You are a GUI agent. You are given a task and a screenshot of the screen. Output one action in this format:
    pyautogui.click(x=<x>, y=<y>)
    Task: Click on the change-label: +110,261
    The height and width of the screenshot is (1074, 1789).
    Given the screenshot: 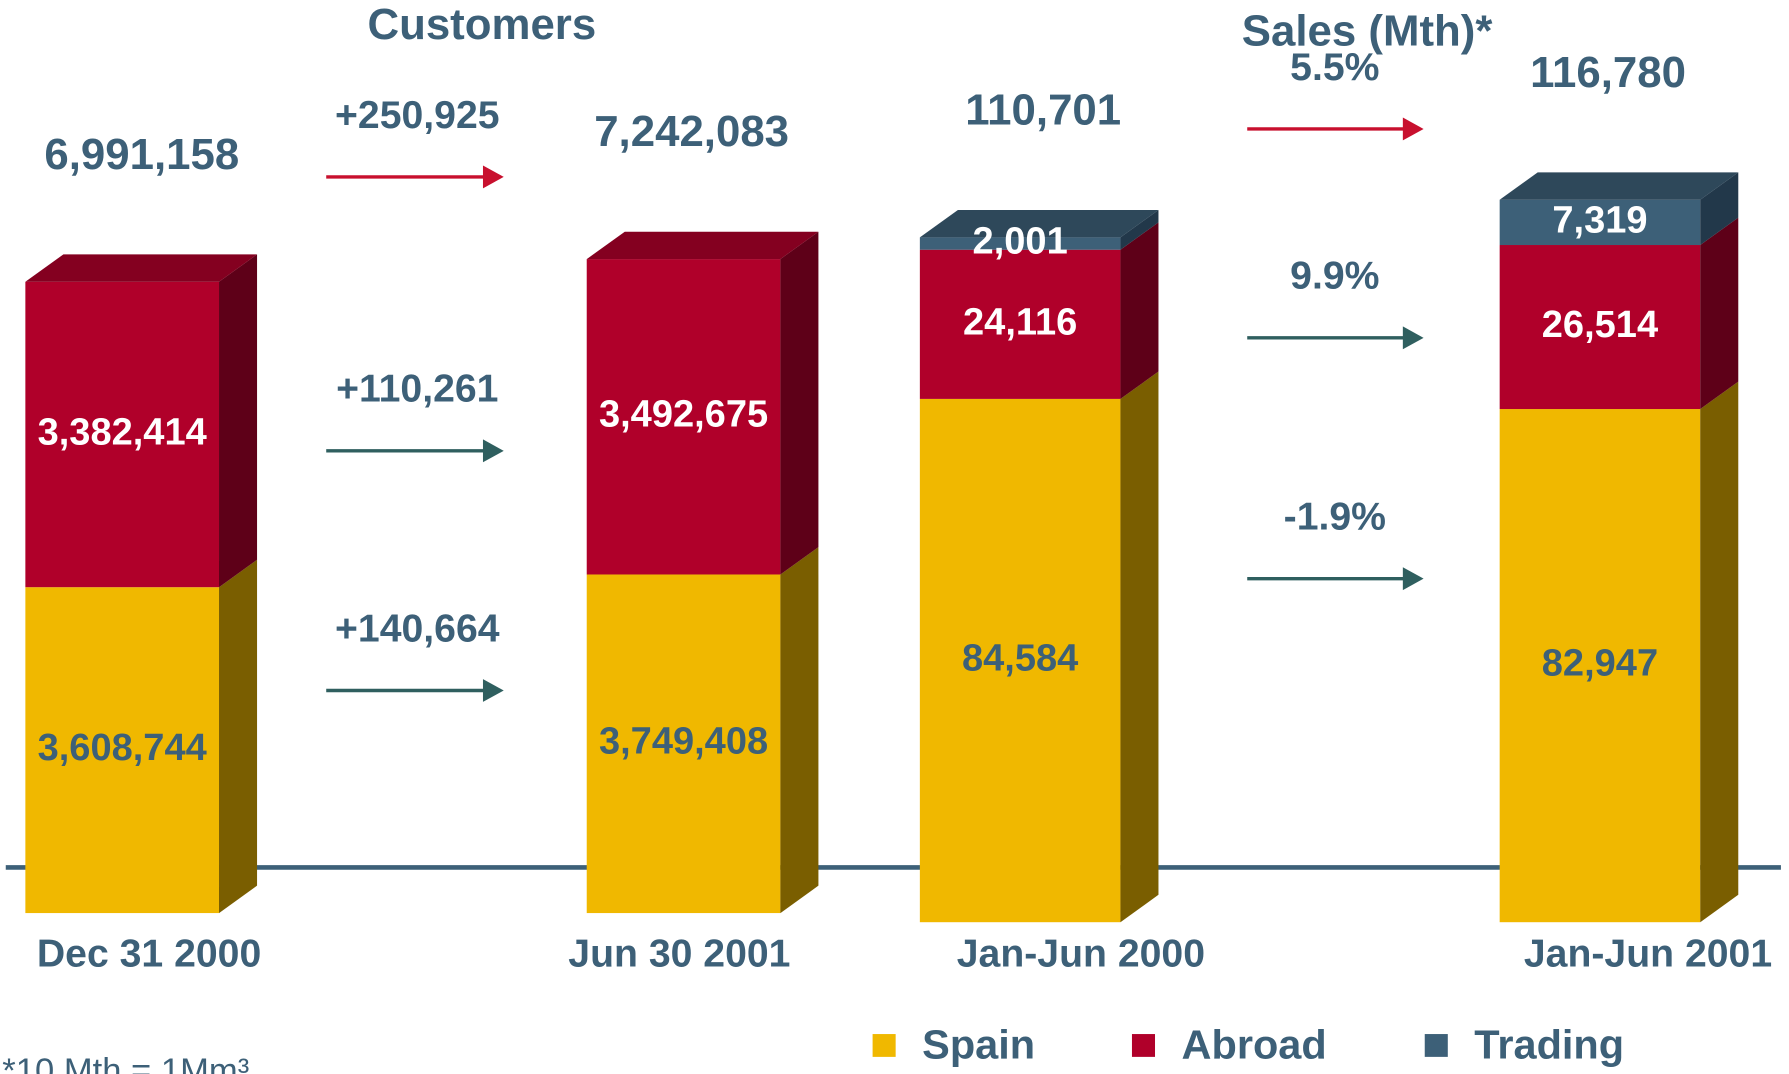 What is the action you would take?
    pyautogui.click(x=417, y=389)
    